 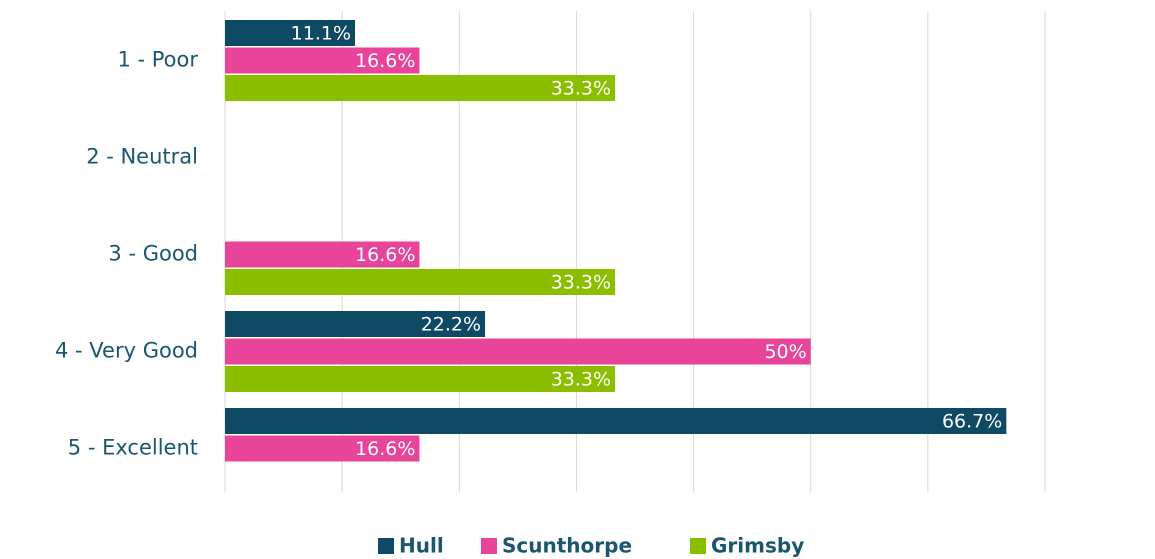 What do you see at coordinates (567, 546) in the screenshot?
I see `legend-label: Scunthorpe` at bounding box center [567, 546].